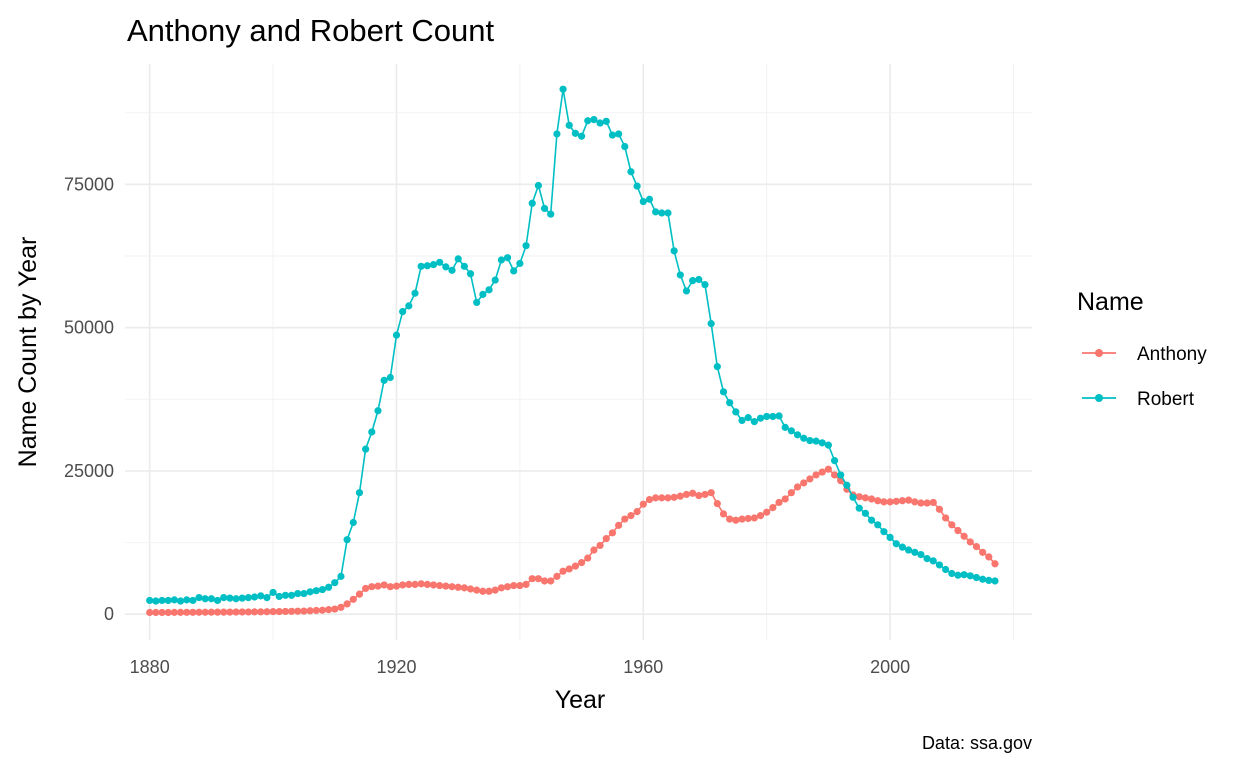  What do you see at coordinates (89, 328) in the screenshot?
I see `y-tick-label: 50000` at bounding box center [89, 328].